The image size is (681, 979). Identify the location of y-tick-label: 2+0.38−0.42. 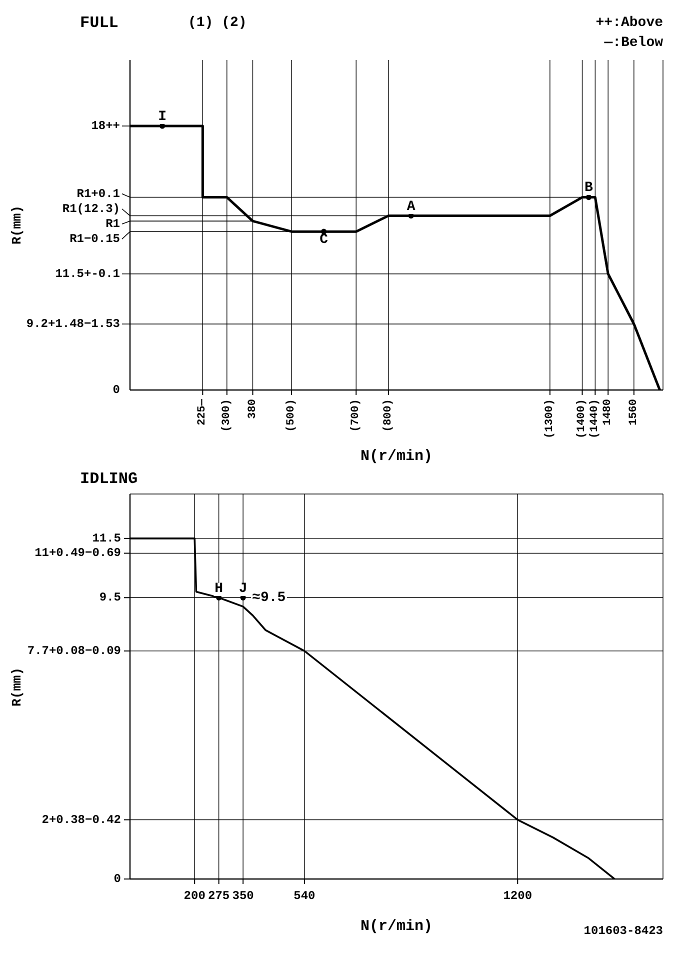
(81, 819).